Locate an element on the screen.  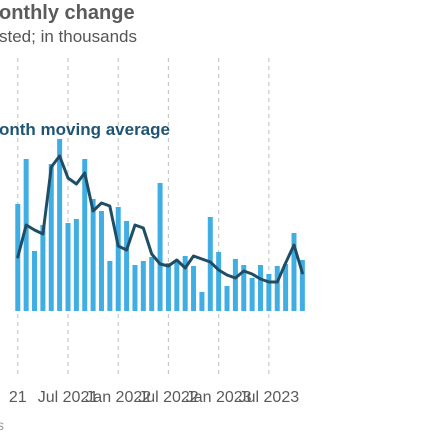
x-tick-label-2: Jan 2022 is located at coordinates (118, 397).